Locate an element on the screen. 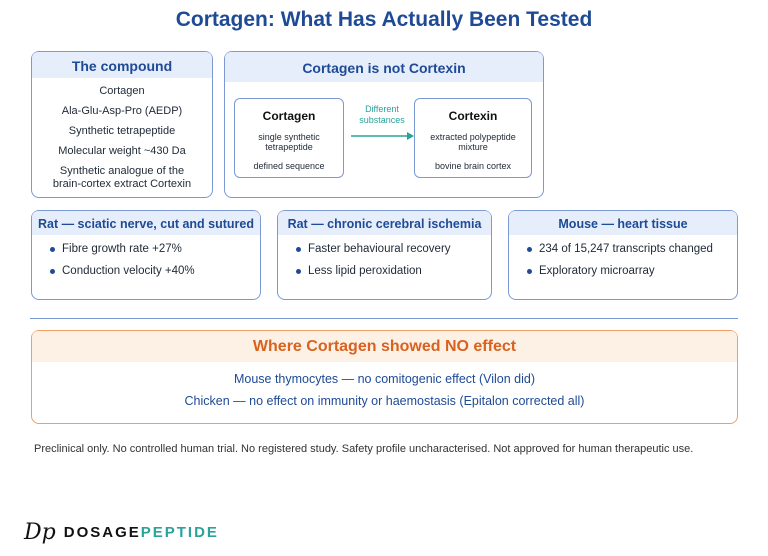  compound-weight: Molecular weight ~430 Da is located at coordinates (122, 151).